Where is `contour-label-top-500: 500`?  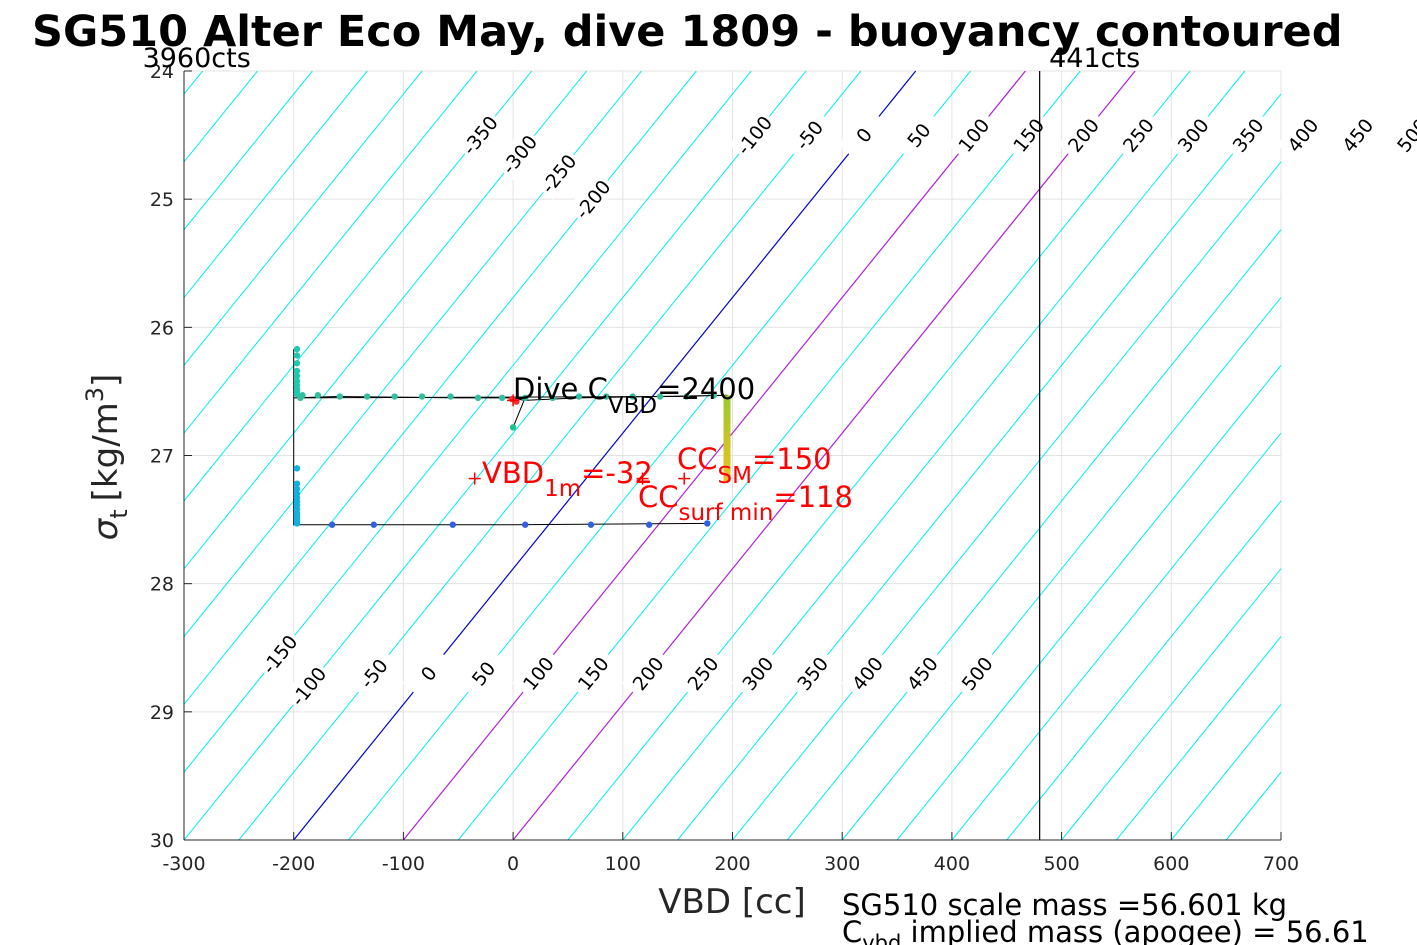
contour-label-top-500: 500 is located at coordinates (1401, 134).